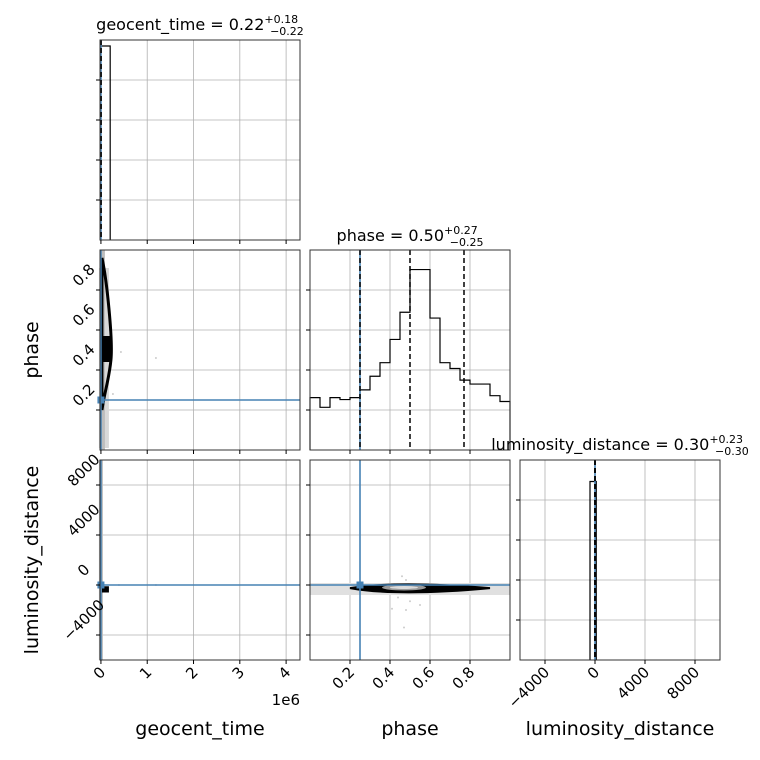 The width and height of the screenshot is (760, 760). What do you see at coordinates (467, 242) in the screenshot?
I see `title-lower-error: −0.25` at bounding box center [467, 242].